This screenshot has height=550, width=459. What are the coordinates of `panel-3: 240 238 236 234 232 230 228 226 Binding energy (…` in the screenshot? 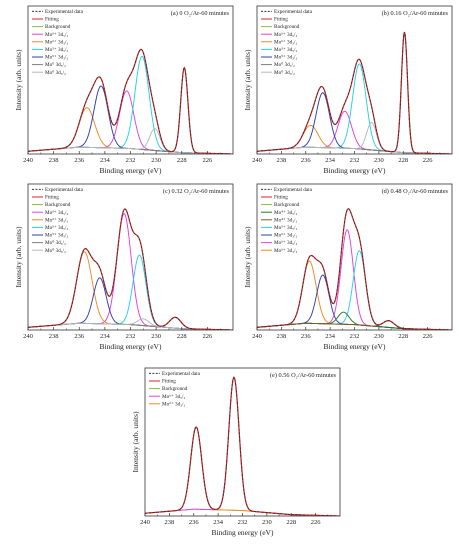 It's located at (124, 267).